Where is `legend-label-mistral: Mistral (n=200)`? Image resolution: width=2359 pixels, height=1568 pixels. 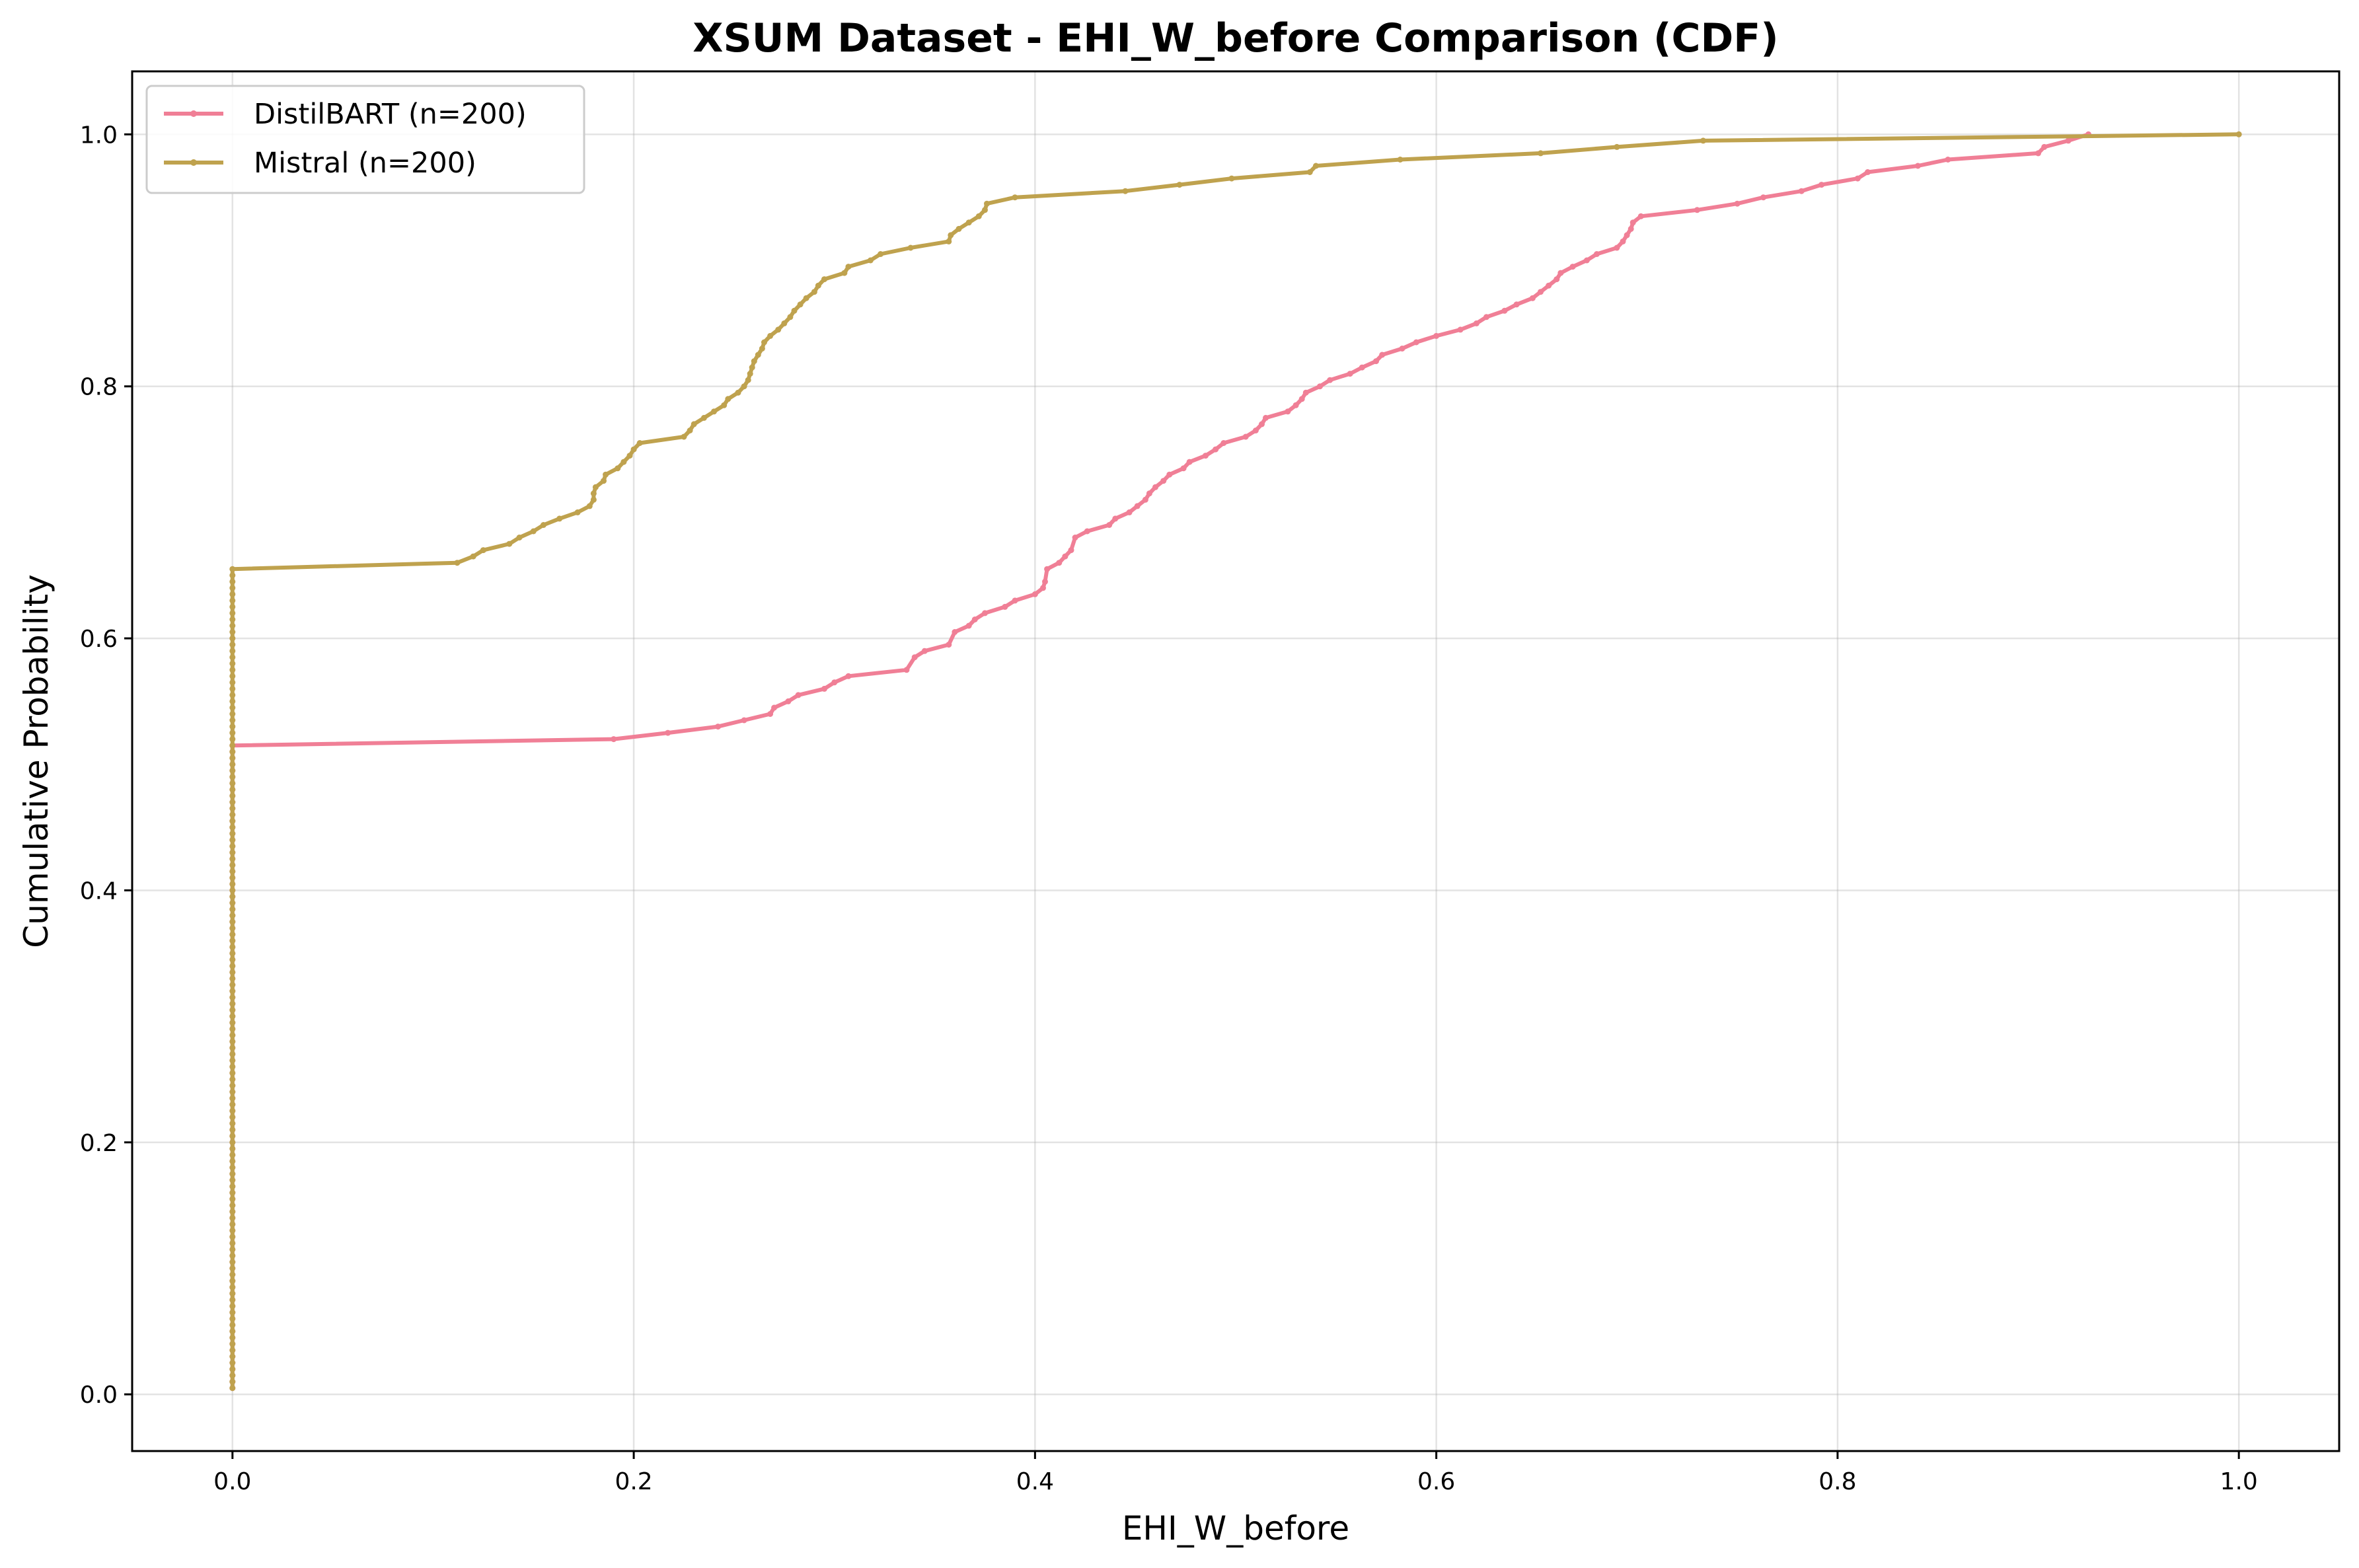
legend-label-mistral: Mistral (n=200) is located at coordinates (365, 163).